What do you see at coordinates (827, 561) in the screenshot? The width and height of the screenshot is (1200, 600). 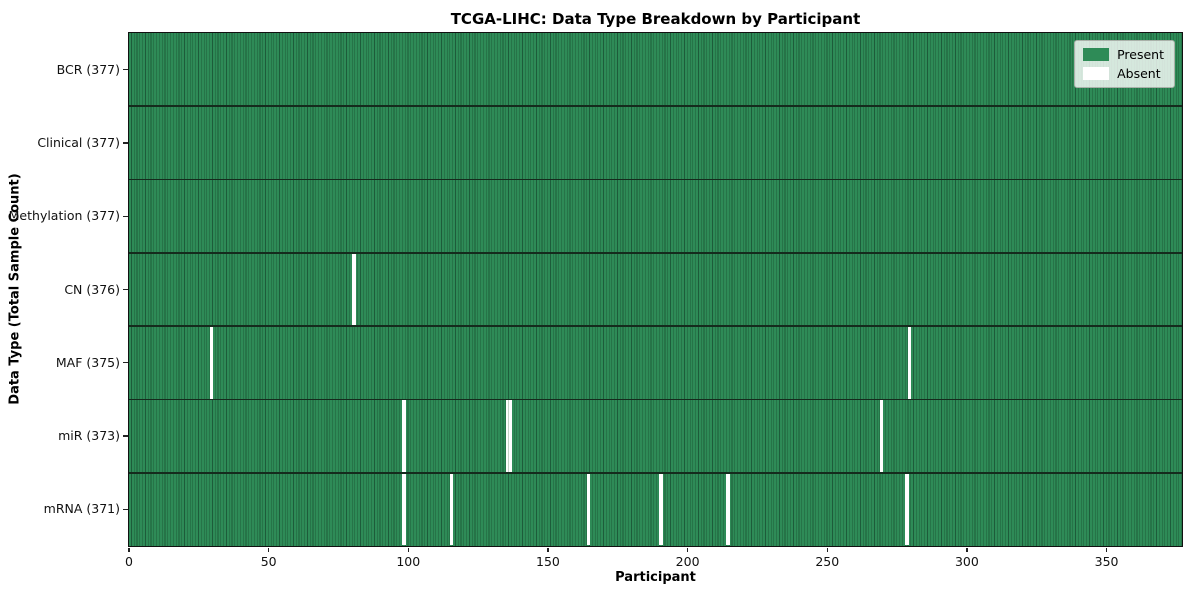 I see `x-tick-label: 250` at bounding box center [827, 561].